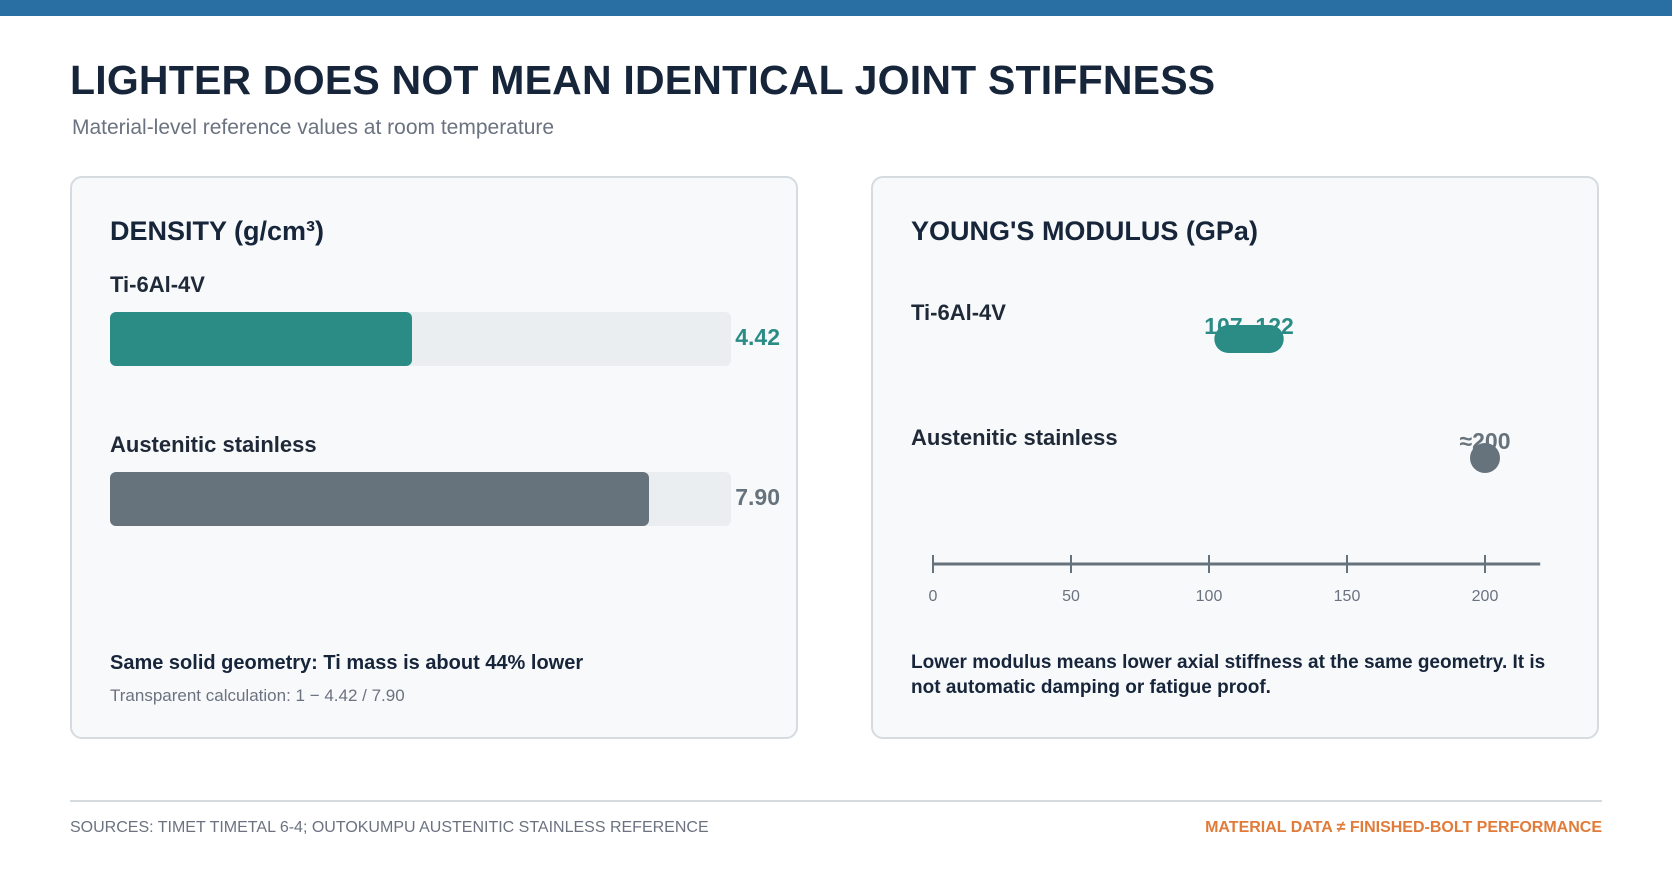 The width and height of the screenshot is (1672, 876). I want to click on density-label-ti: Ti-6Al-4V, so click(157, 284).